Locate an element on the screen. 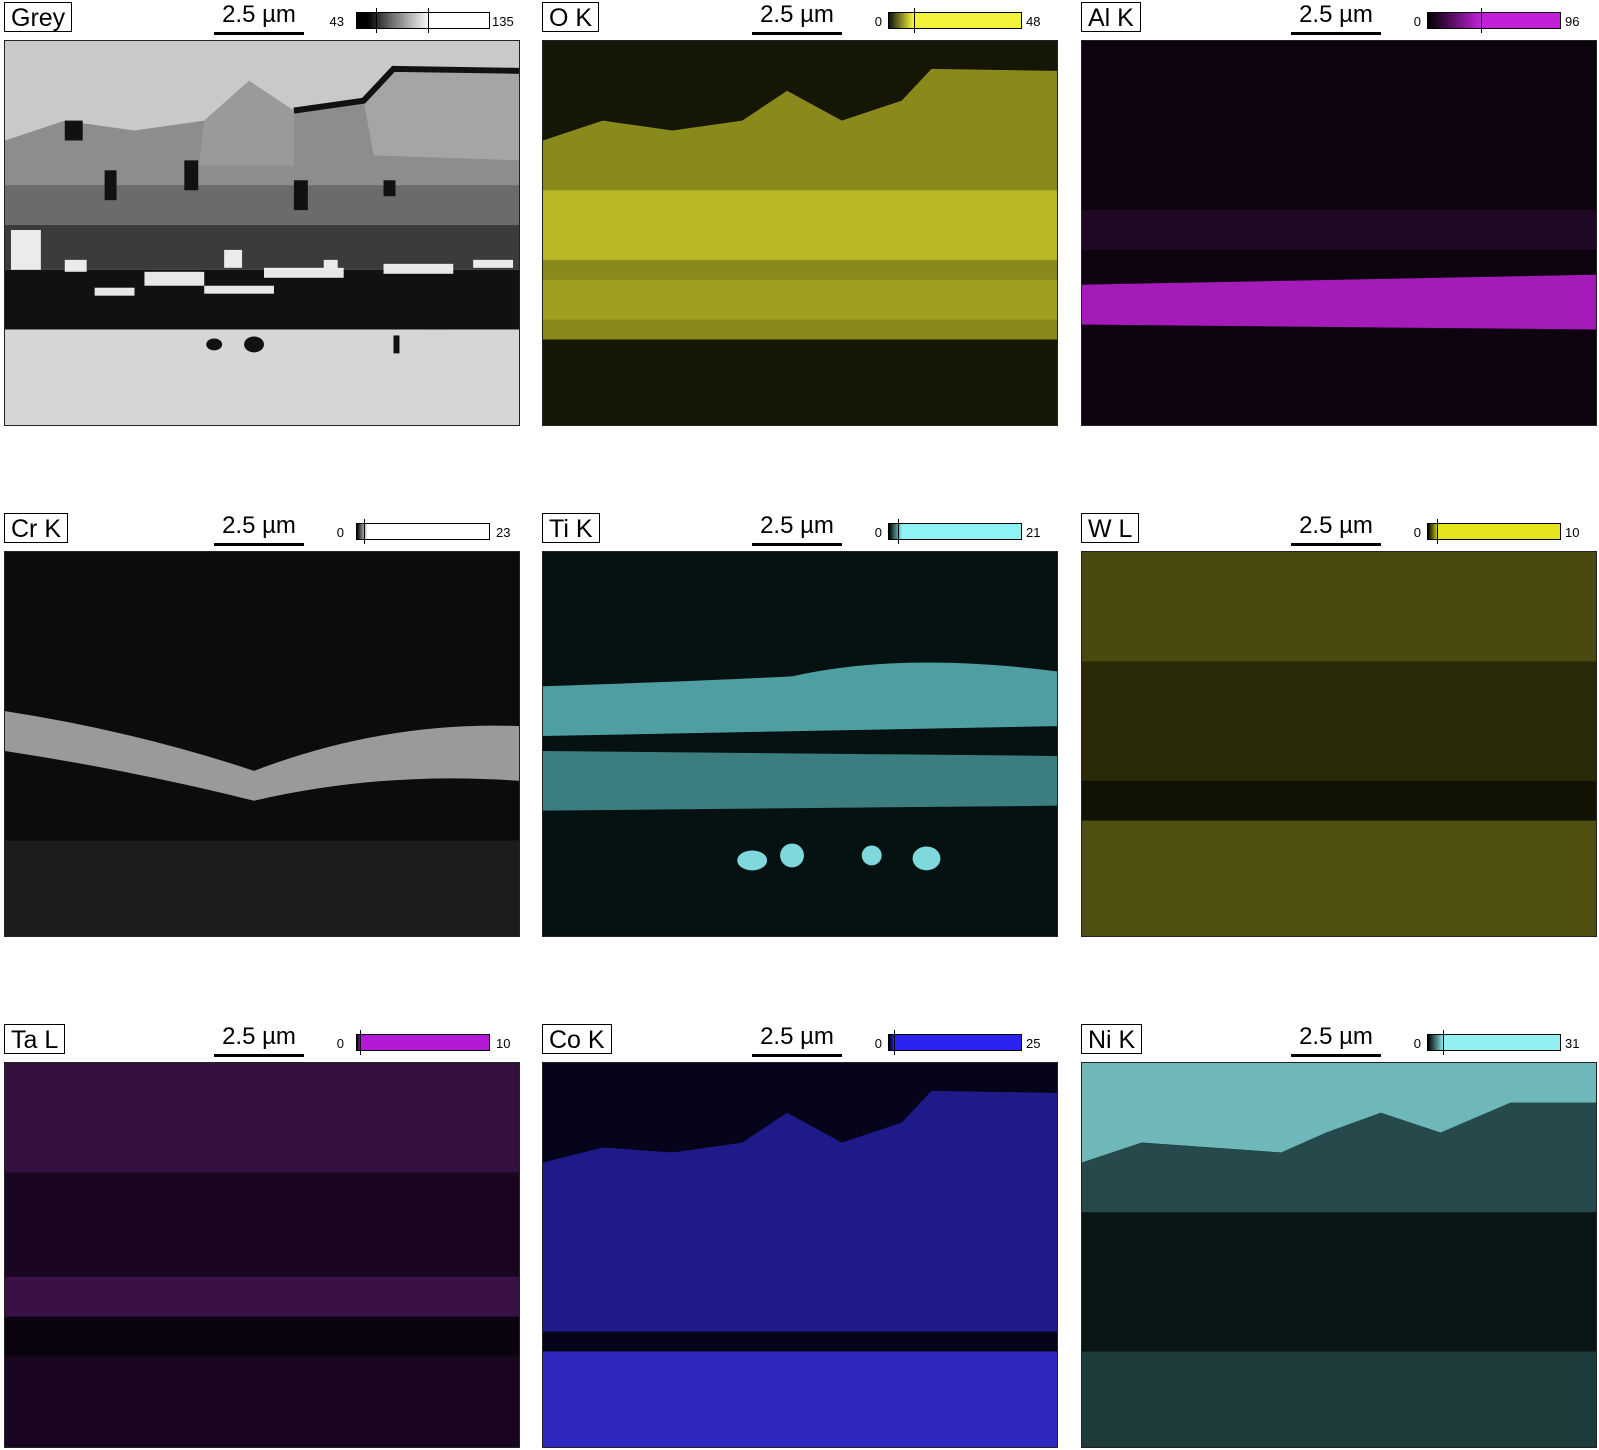 The height and width of the screenshot is (1450, 1599). colorbar-min: 43 is located at coordinates (336, 21).